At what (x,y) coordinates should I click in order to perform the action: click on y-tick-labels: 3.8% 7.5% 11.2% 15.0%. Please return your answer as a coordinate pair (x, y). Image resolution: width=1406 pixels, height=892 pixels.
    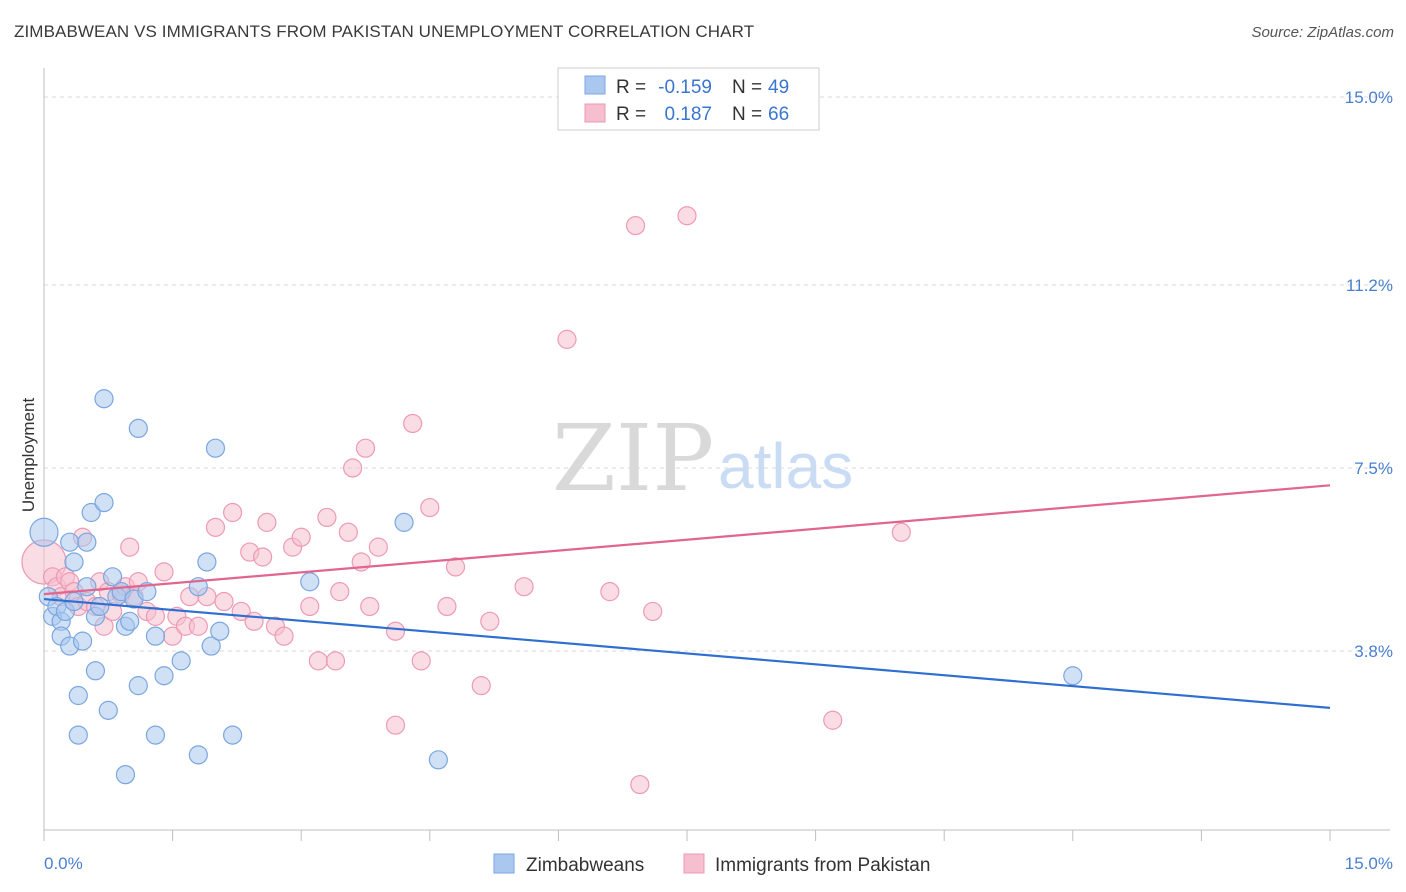
    Looking at the image, I should click on (1369, 374).